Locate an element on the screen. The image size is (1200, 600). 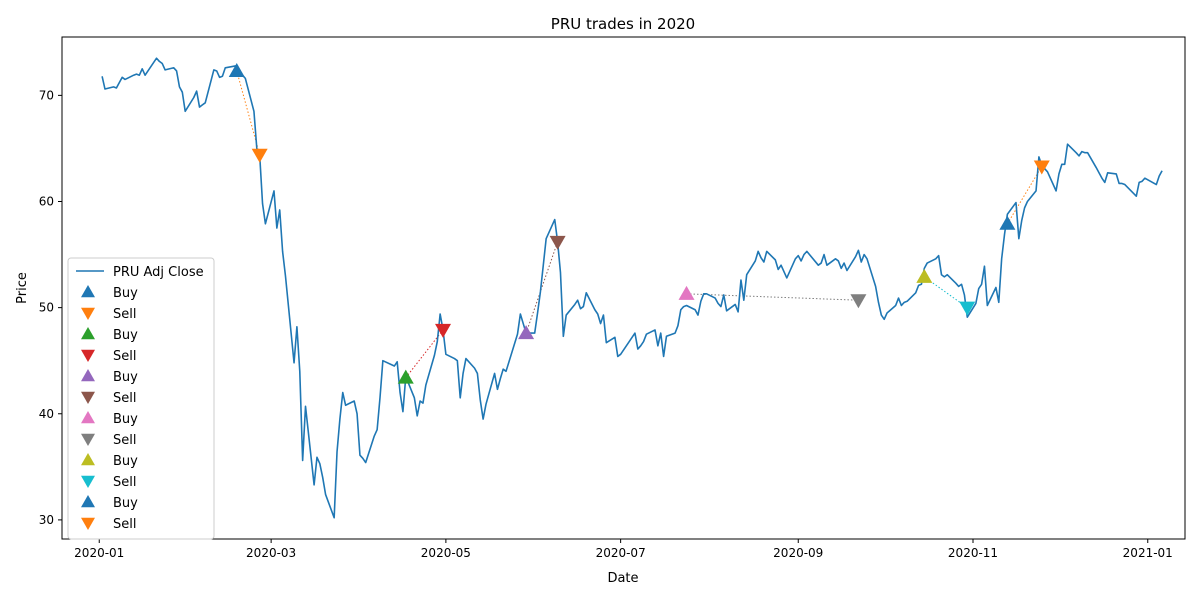
legend-label: PRU Adj Close is located at coordinates (158, 272).